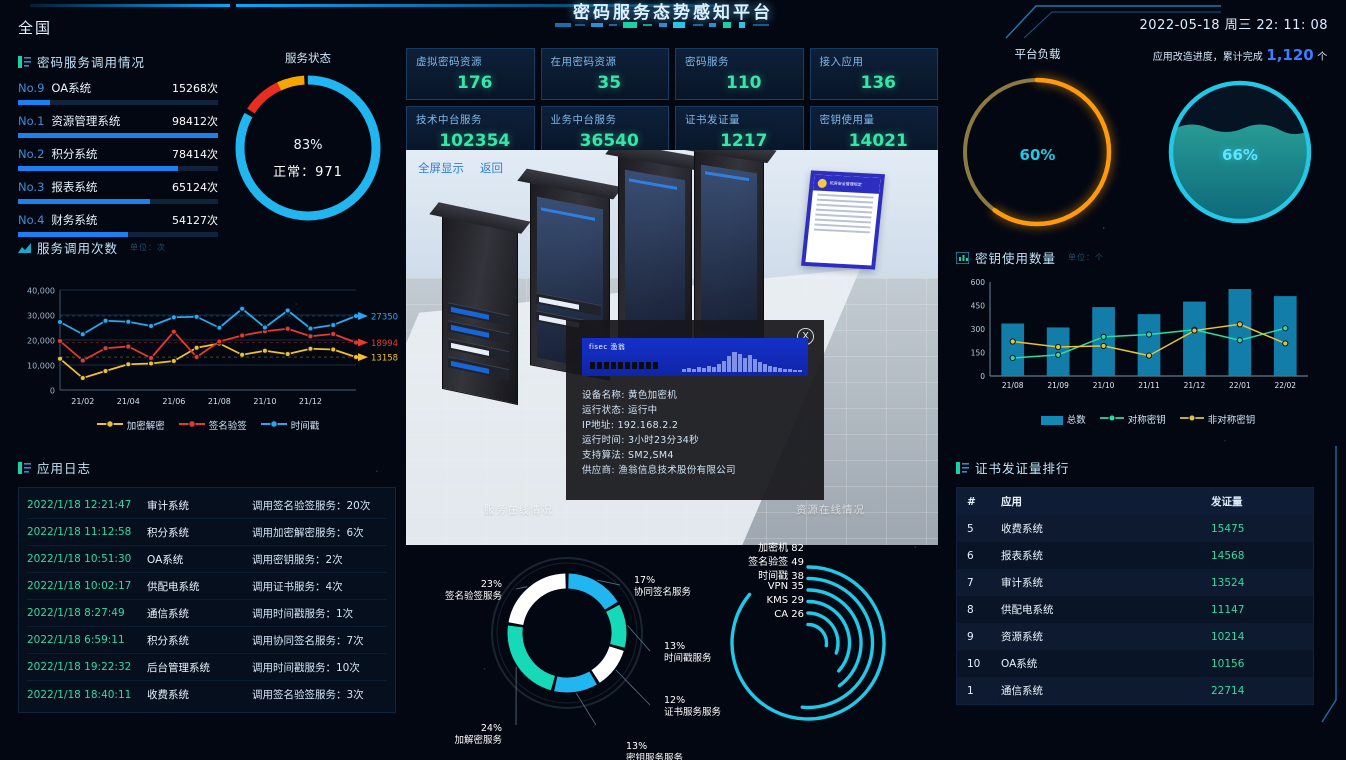 Image resolution: width=1346 pixels, height=760 pixels. Describe the element at coordinates (195, 121) in the screenshot. I see `rank-value: 98412次` at that location.